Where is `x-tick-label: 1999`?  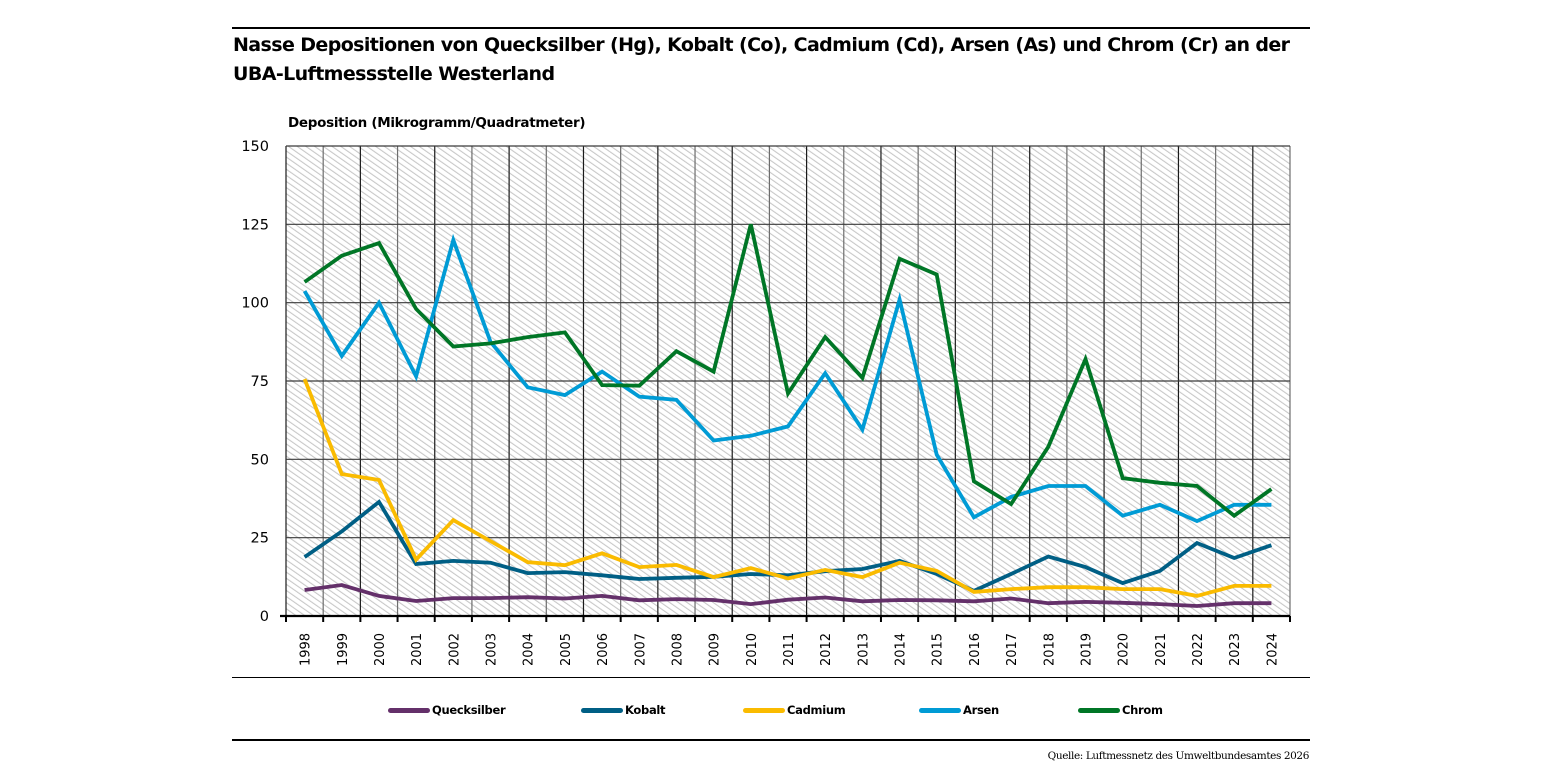
x-tick-label: 1999 is located at coordinates (343, 649).